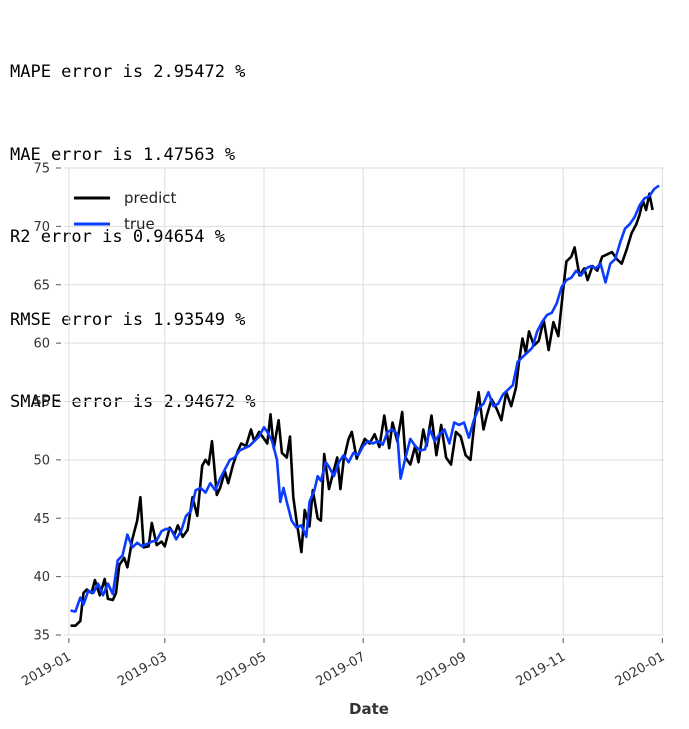 The width and height of the screenshot is (689, 729). I want to click on y-tick-label: 50, so click(41, 460).